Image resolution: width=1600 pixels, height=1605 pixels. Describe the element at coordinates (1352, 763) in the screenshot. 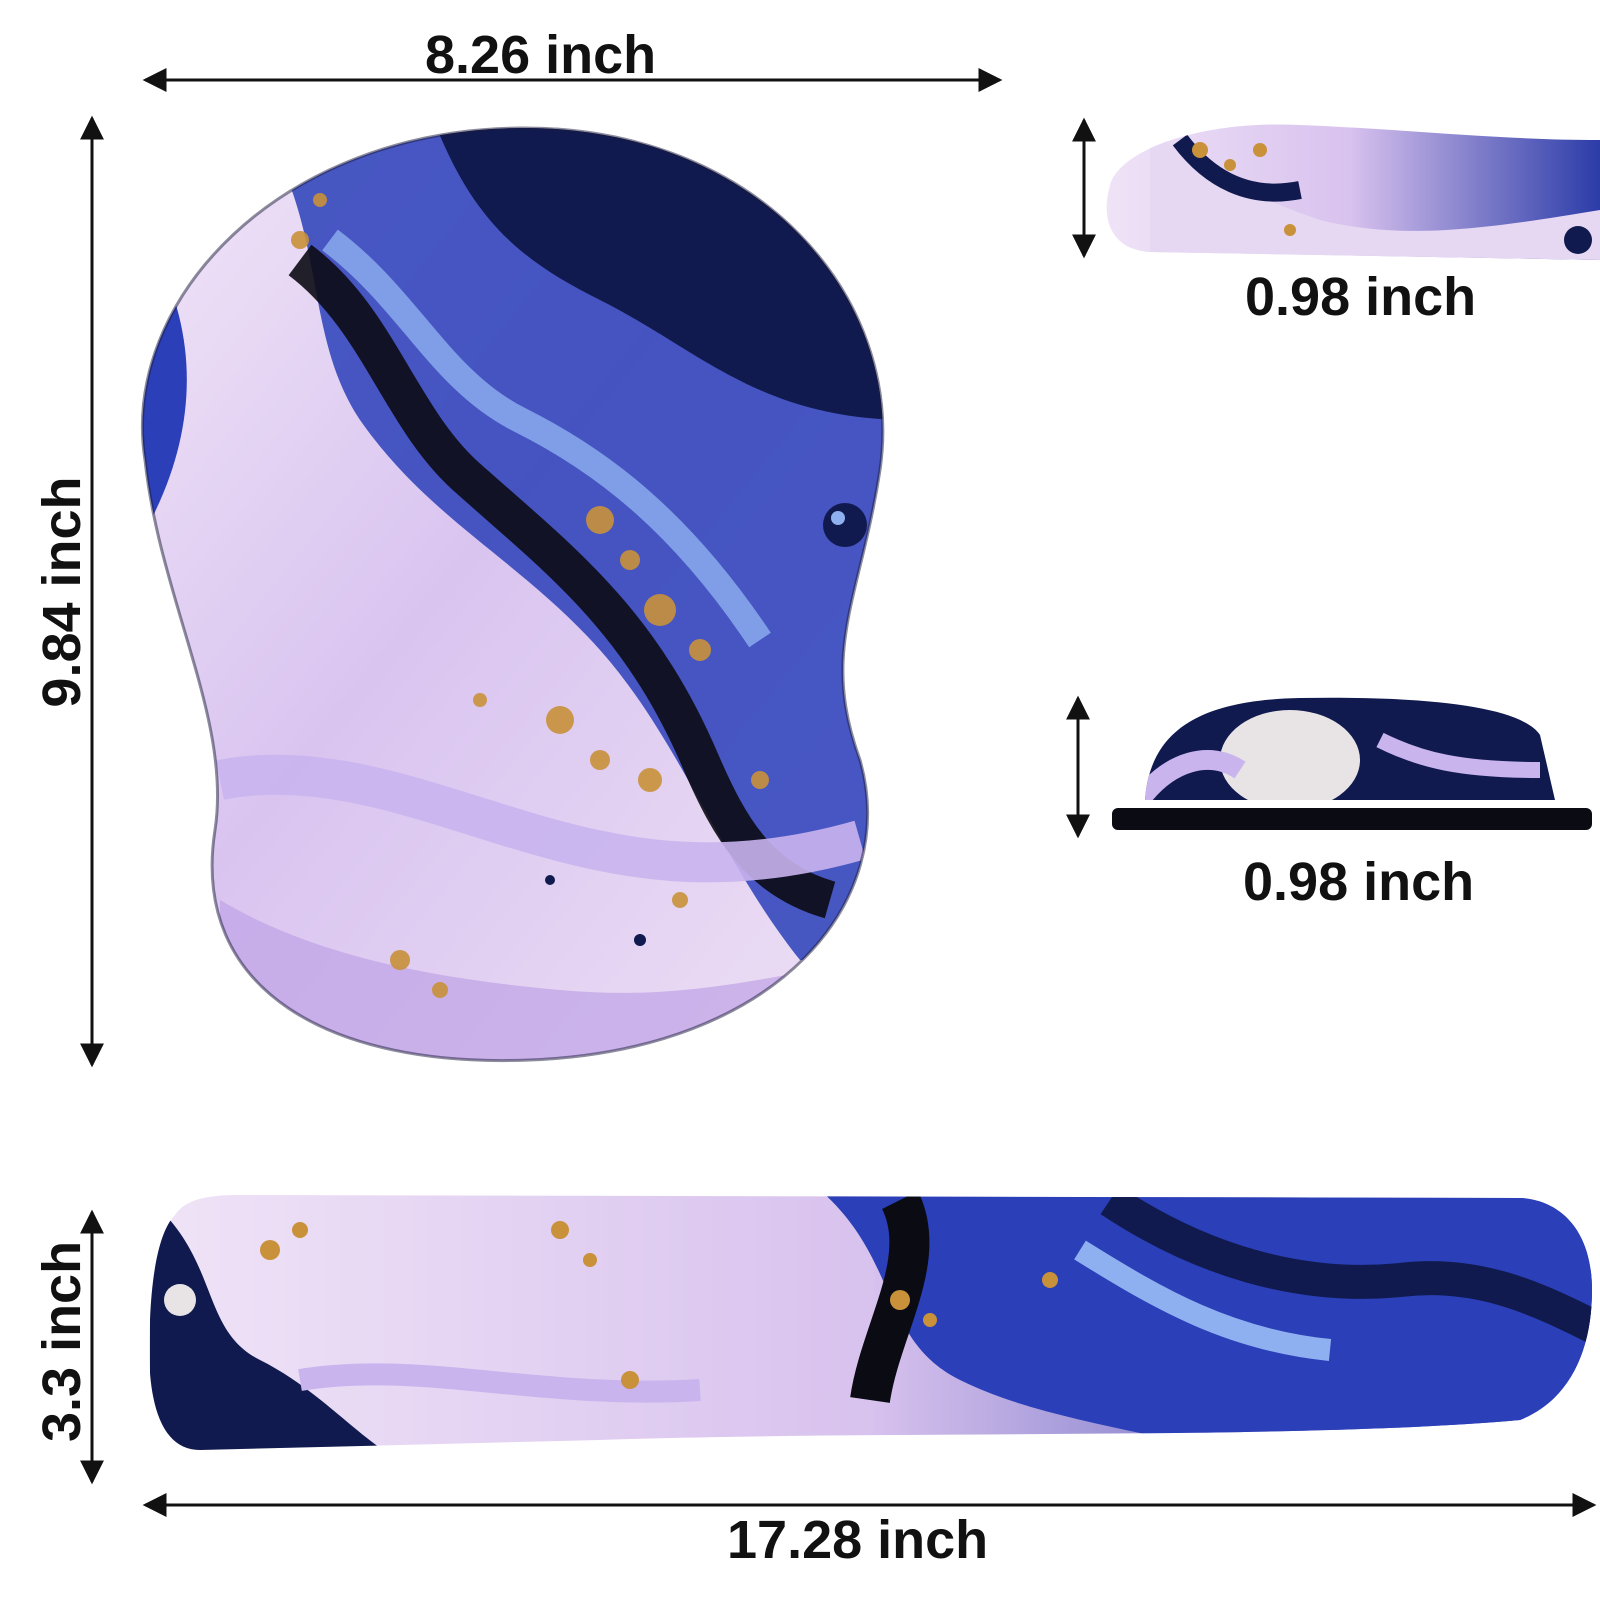

I see `wrist-rest-side-view` at that location.